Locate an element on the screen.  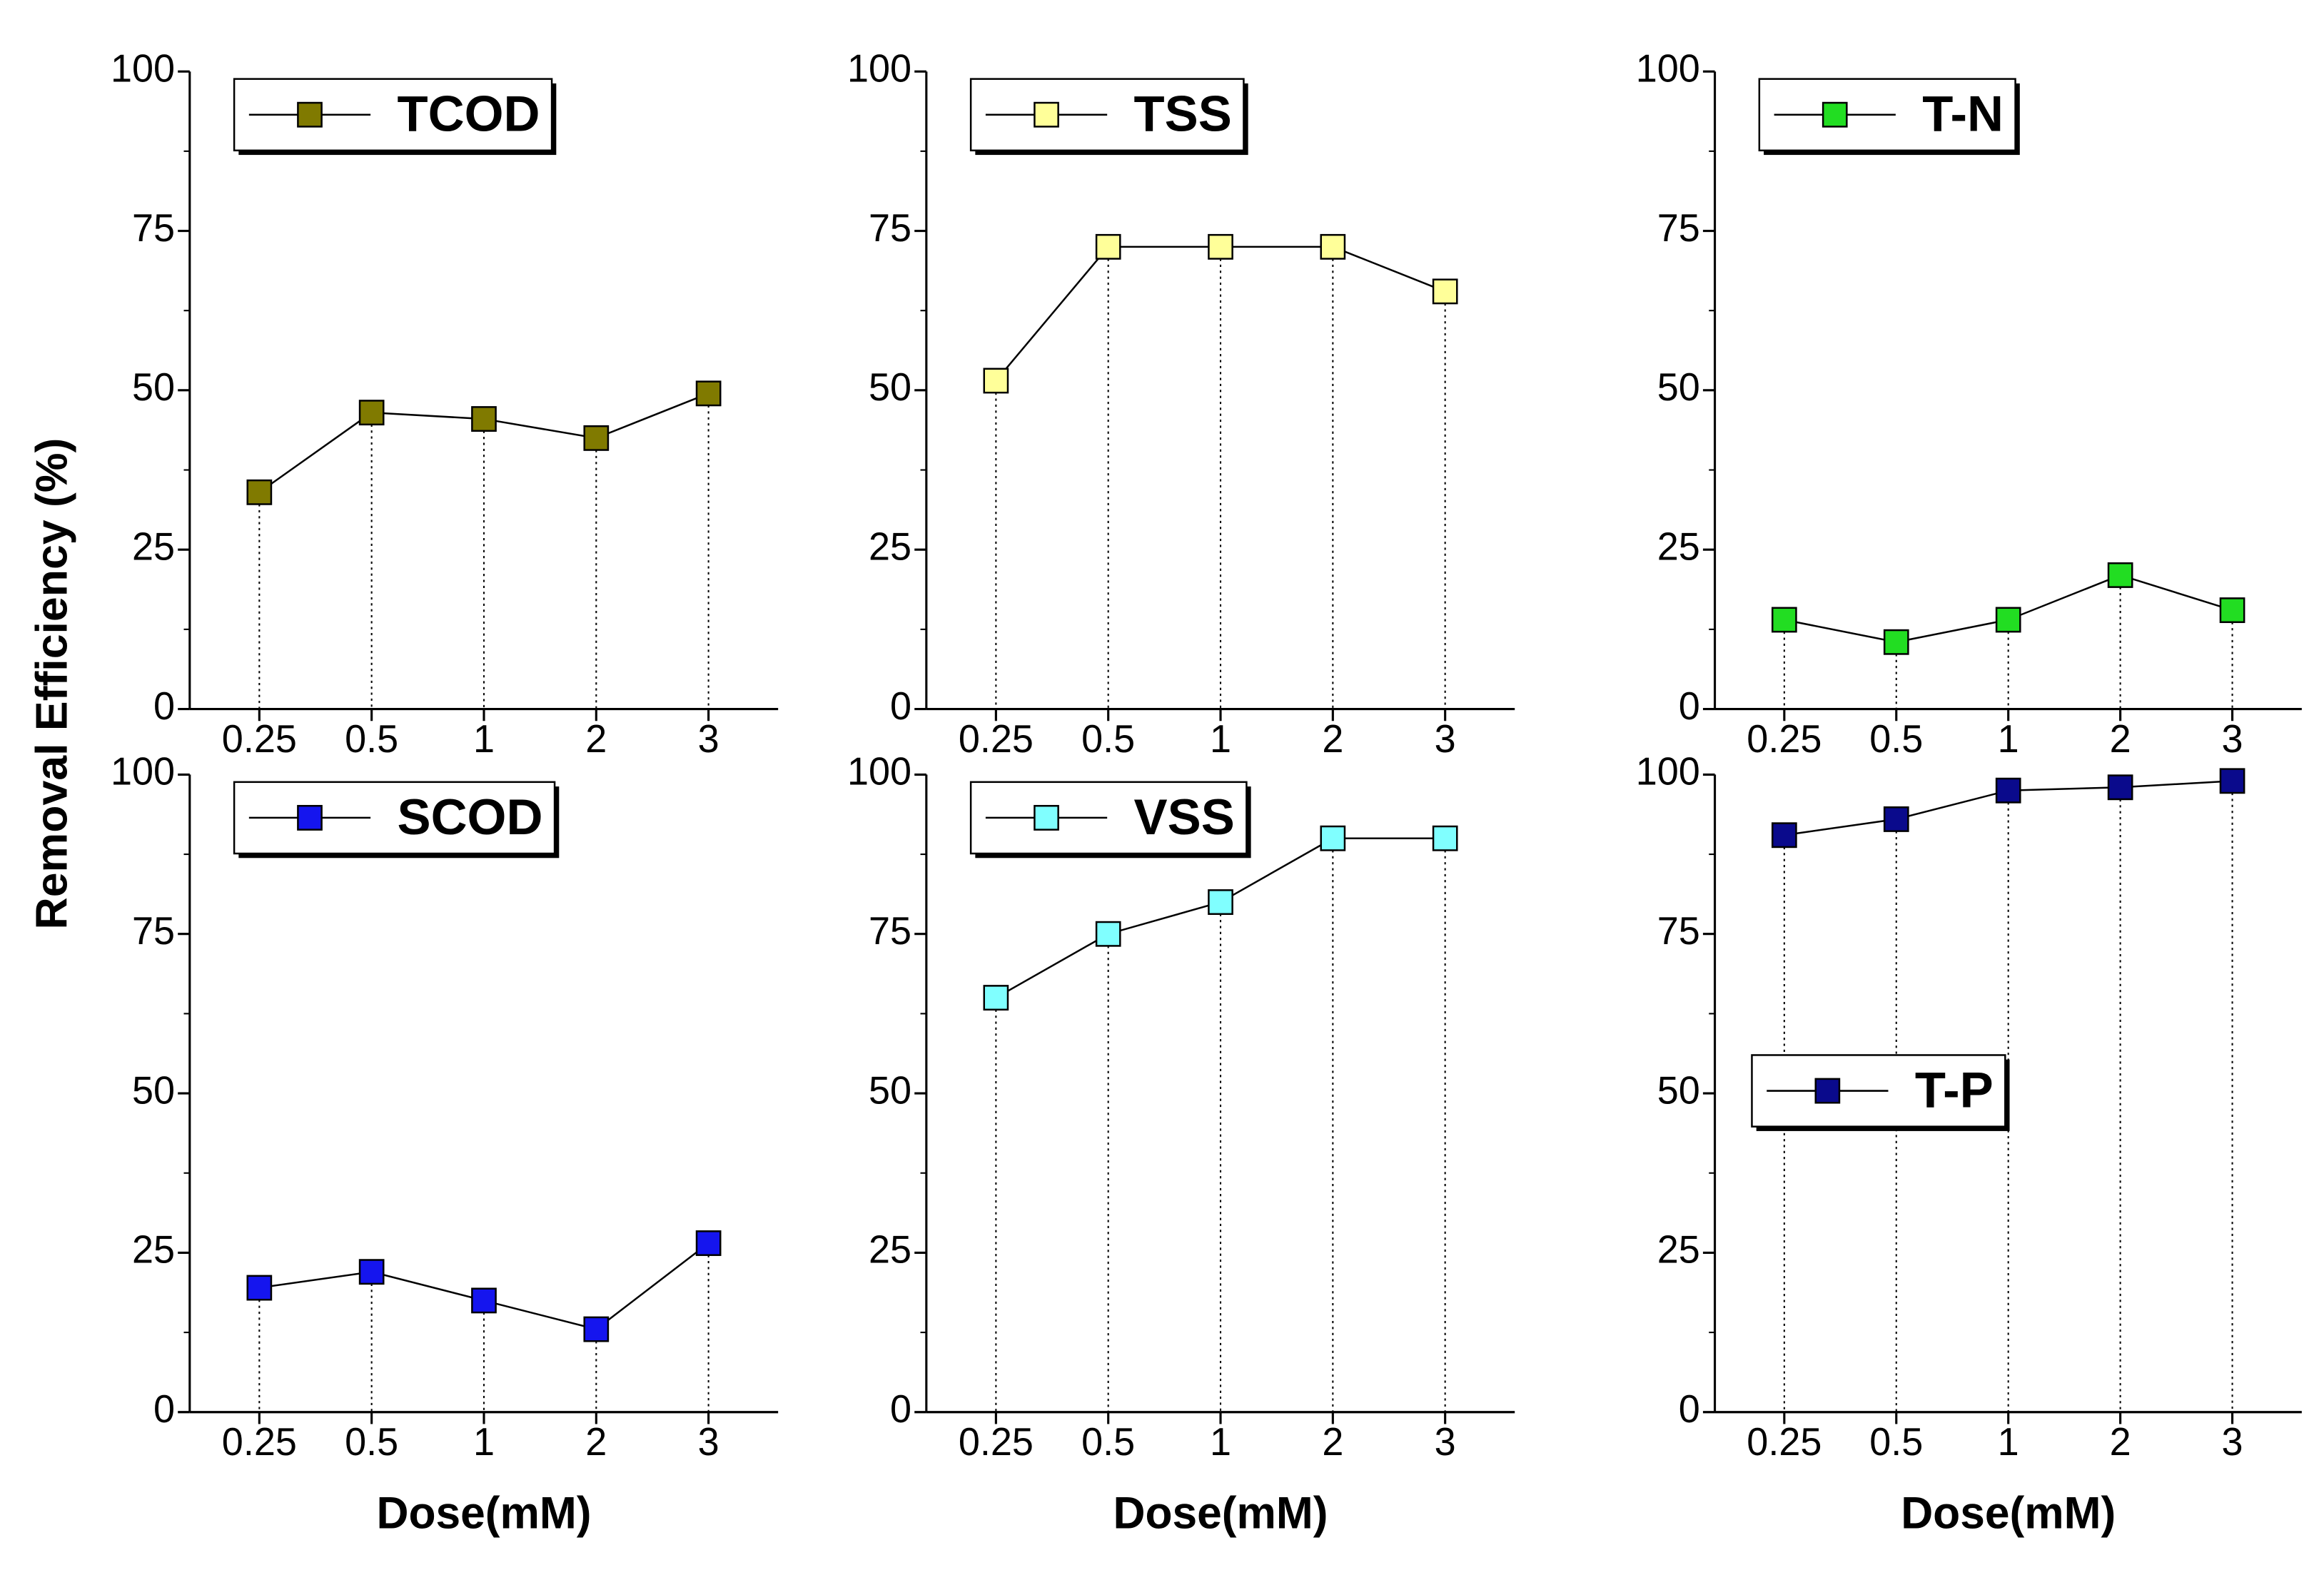
legend-label: TCOD is located at coordinates (469, 113).